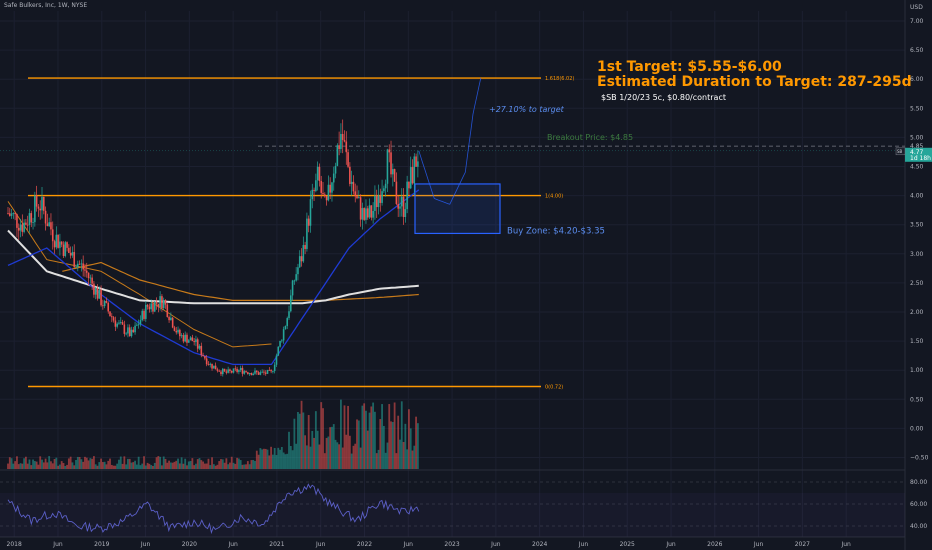 The image size is (932, 550). What do you see at coordinates (918, 526) in the screenshot?
I see `rsi-tick: 40.00` at bounding box center [918, 526].